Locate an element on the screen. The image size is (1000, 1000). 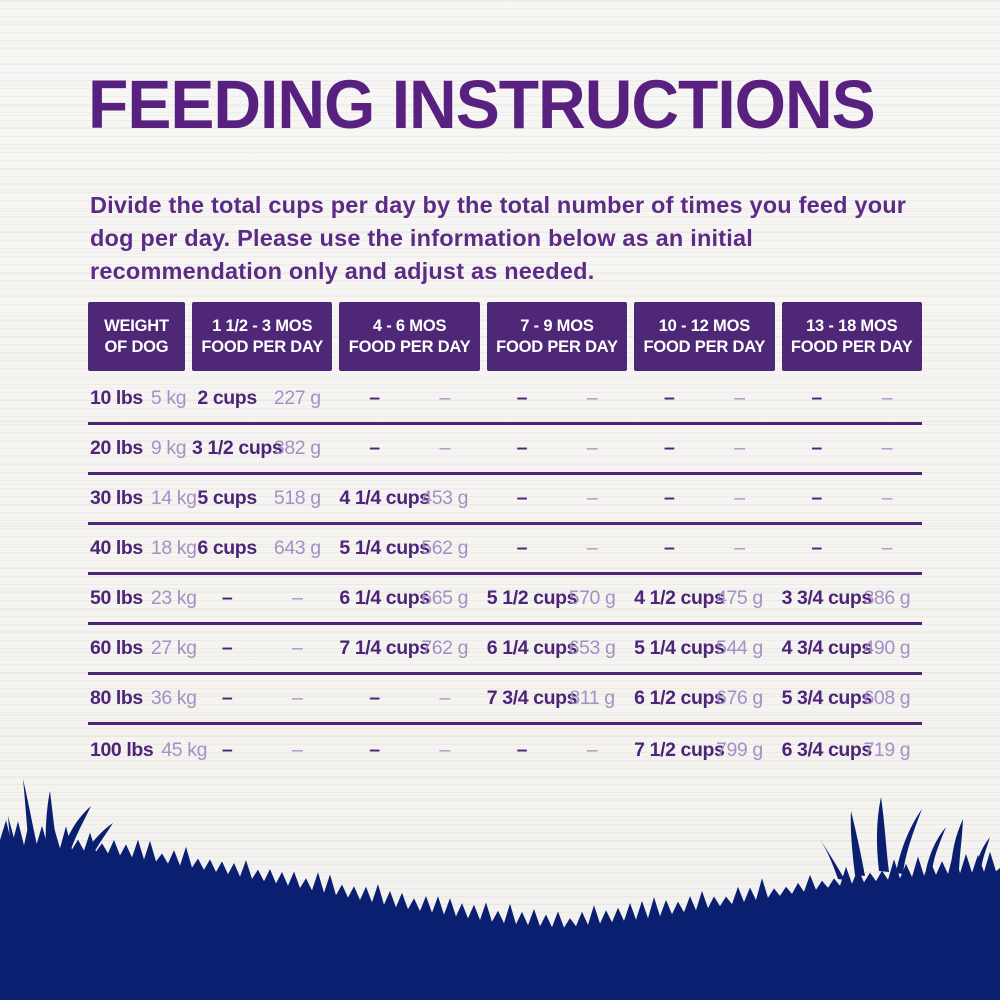
weight-cell: 50 lbs 23 kg is located at coordinates (142, 598).